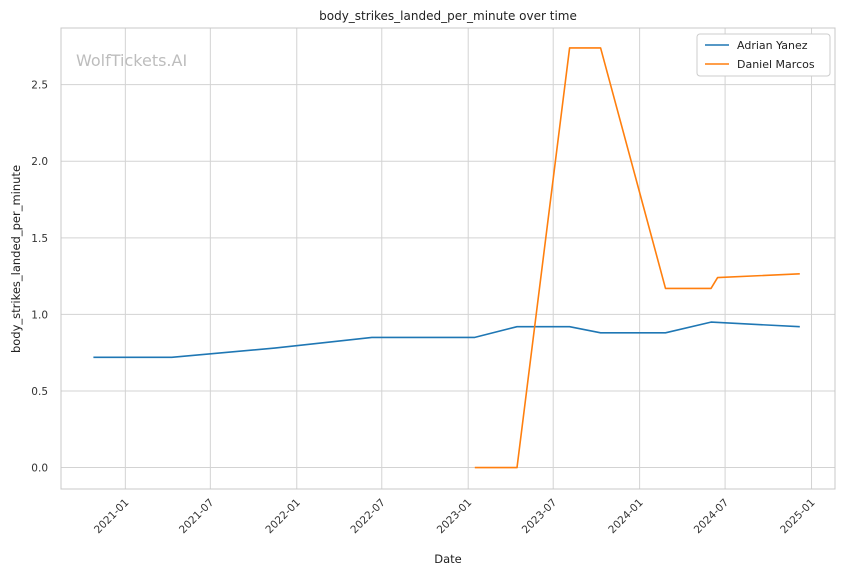  What do you see at coordinates (540, 517) in the screenshot?
I see `x-tick-label: 2023-07` at bounding box center [540, 517].